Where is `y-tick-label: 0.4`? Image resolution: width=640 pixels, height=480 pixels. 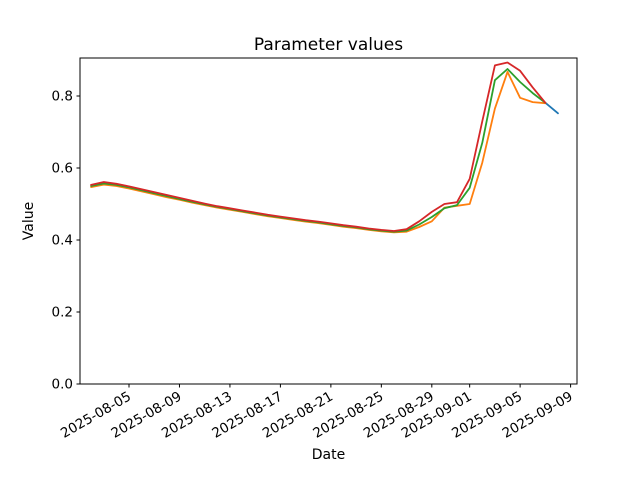 y-tick-label: 0.4 is located at coordinates (62, 241).